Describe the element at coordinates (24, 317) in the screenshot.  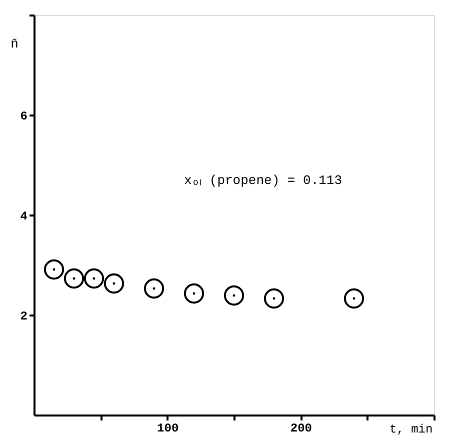
I see `y-tick-label: 2` at that location.